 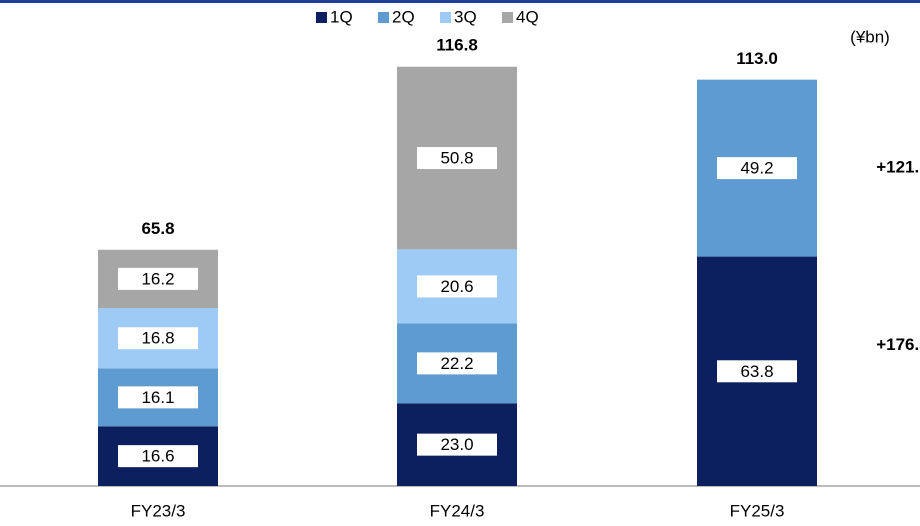 I want to click on value-label: 16.2, so click(x=157, y=278).